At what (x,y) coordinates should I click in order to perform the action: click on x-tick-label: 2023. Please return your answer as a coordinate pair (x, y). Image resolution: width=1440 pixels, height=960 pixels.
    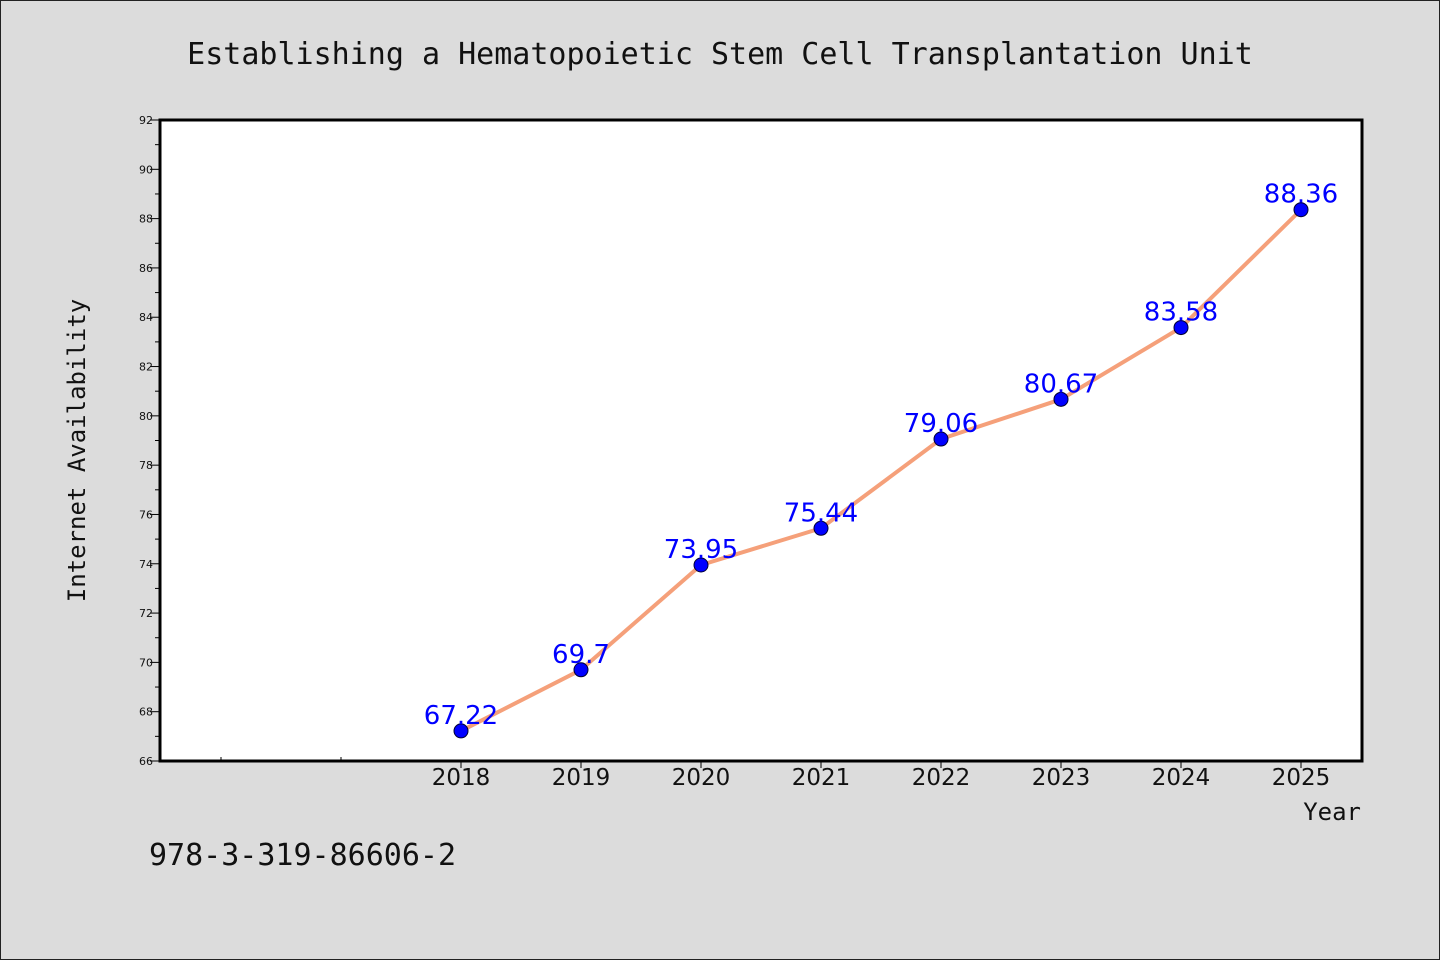
    Looking at the image, I should click on (1061, 778).